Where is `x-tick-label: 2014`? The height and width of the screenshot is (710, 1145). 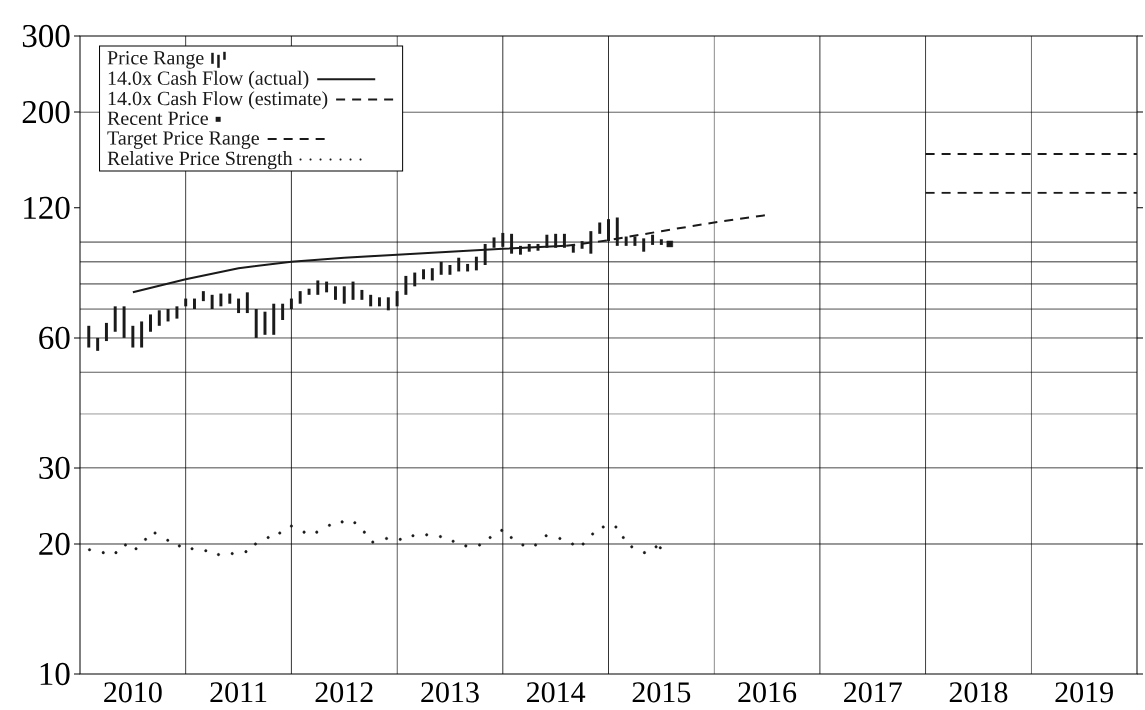
x-tick-label: 2014 is located at coordinates (556, 692).